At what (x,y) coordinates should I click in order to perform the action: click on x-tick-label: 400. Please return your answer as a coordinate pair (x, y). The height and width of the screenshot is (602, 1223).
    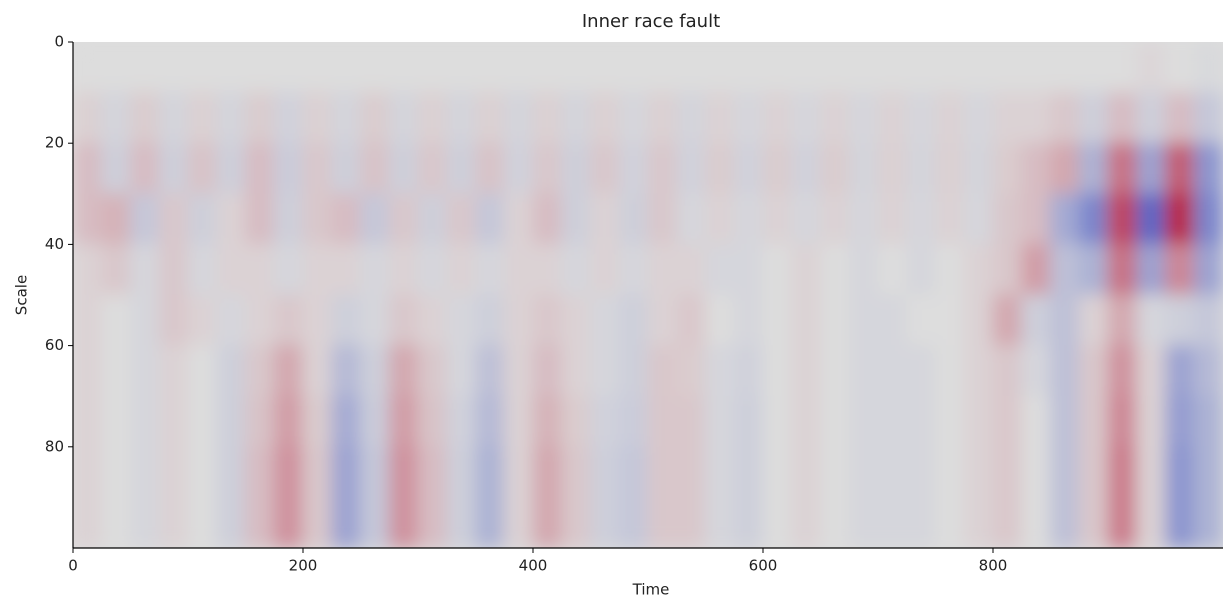
    Looking at the image, I should click on (533, 566).